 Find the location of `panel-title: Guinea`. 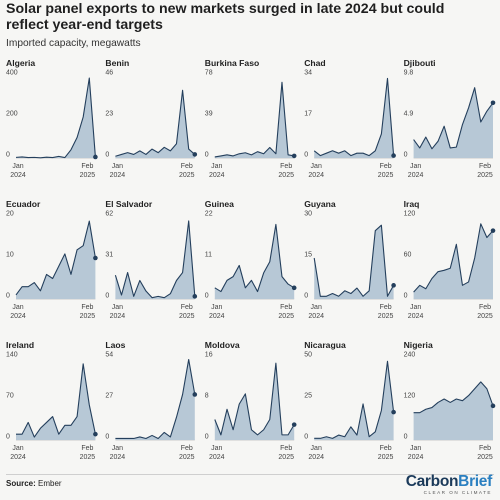

panel-title: Guinea is located at coordinates (219, 204).